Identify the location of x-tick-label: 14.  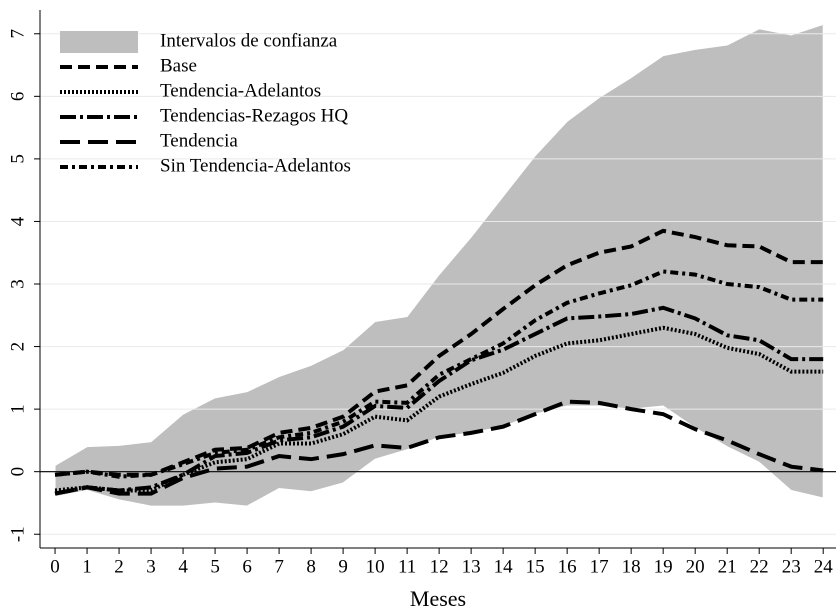
(504, 566).